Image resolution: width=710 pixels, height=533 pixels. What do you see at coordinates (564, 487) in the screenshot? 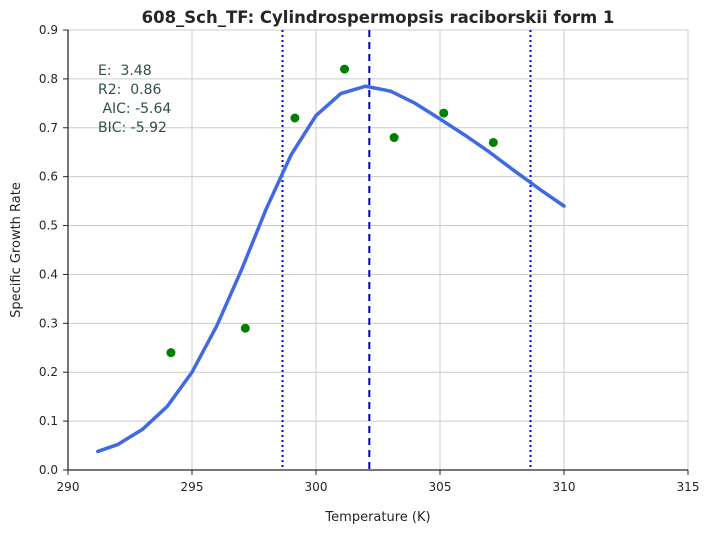
I see `x-tick-label-4: 310` at bounding box center [564, 487].